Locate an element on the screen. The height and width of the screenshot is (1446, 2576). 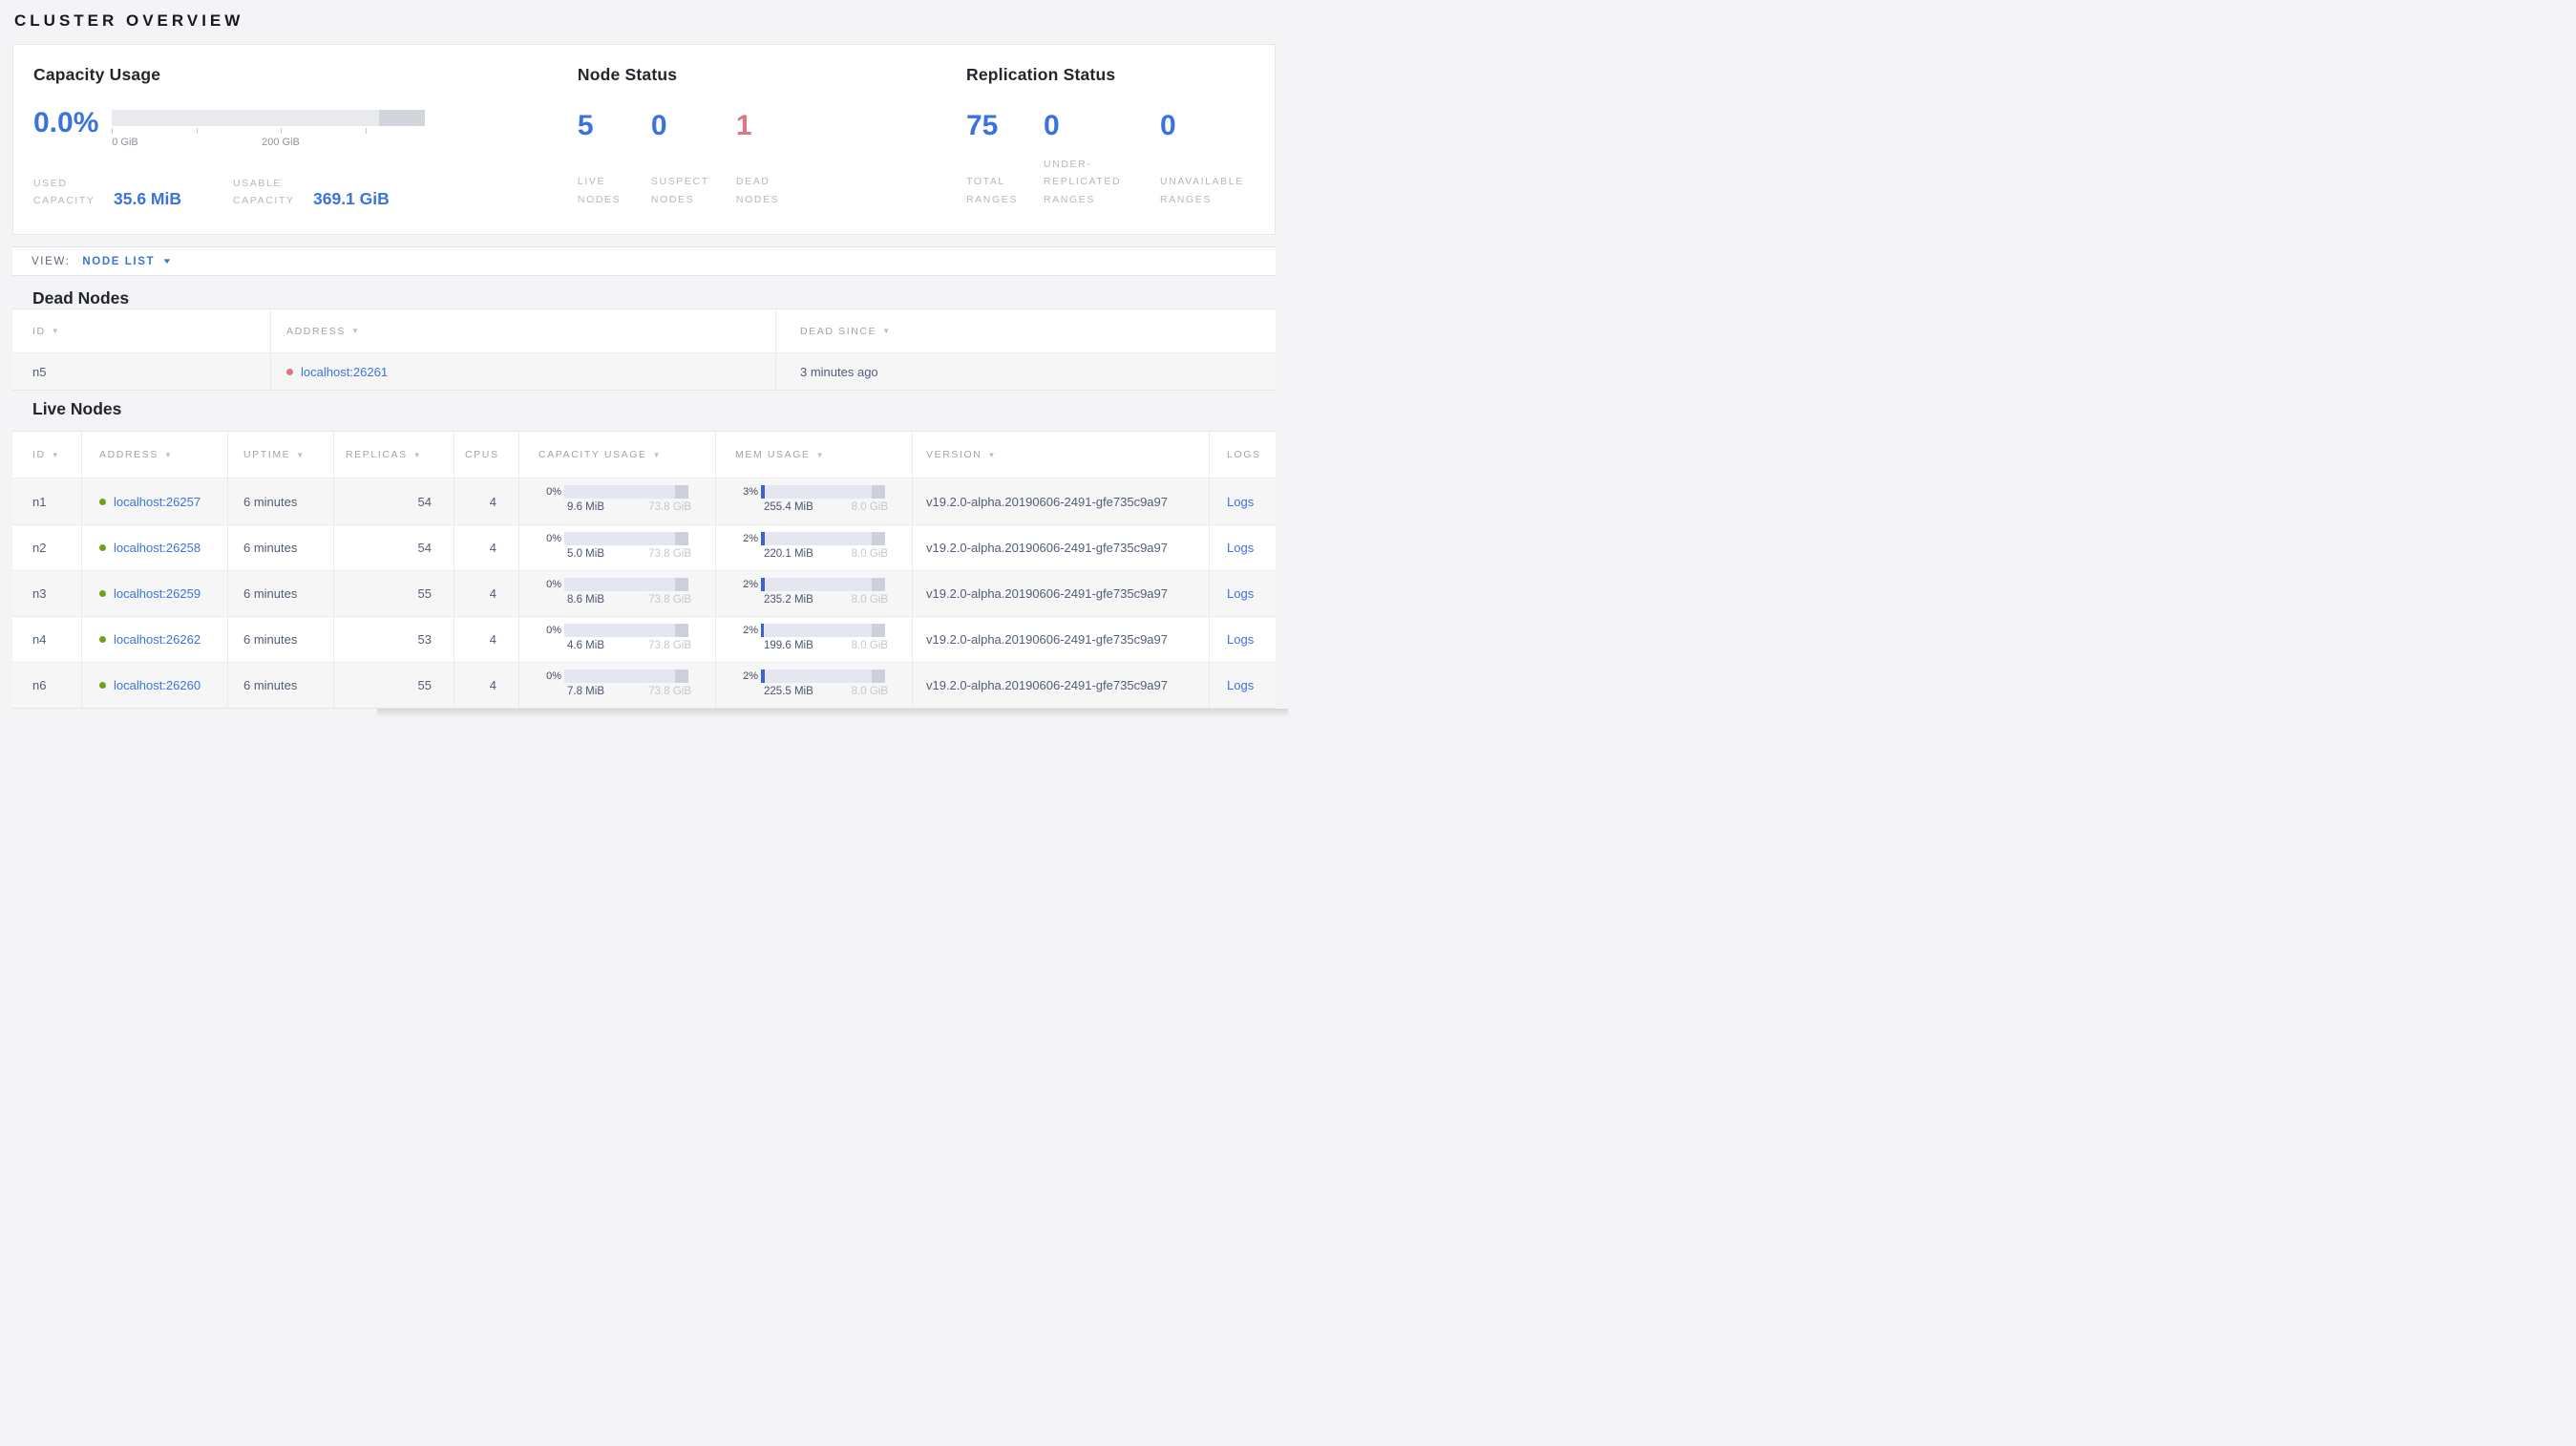
node-capacity-usage-gauge: 0% 8.6 MiB 73.8 GiB is located at coordinates (616, 593).